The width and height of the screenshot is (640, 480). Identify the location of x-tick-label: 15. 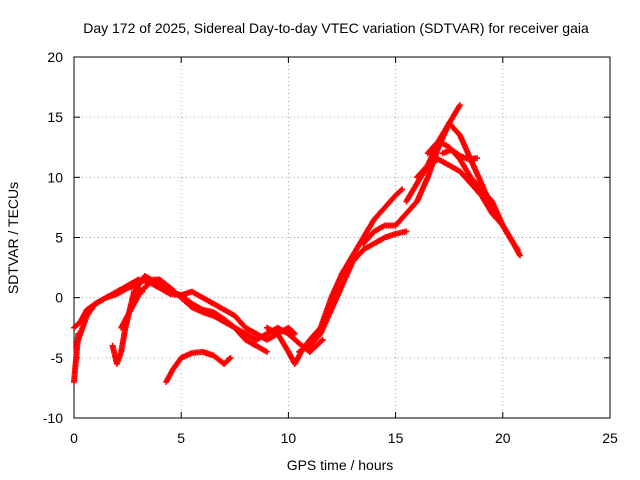
(396, 438).